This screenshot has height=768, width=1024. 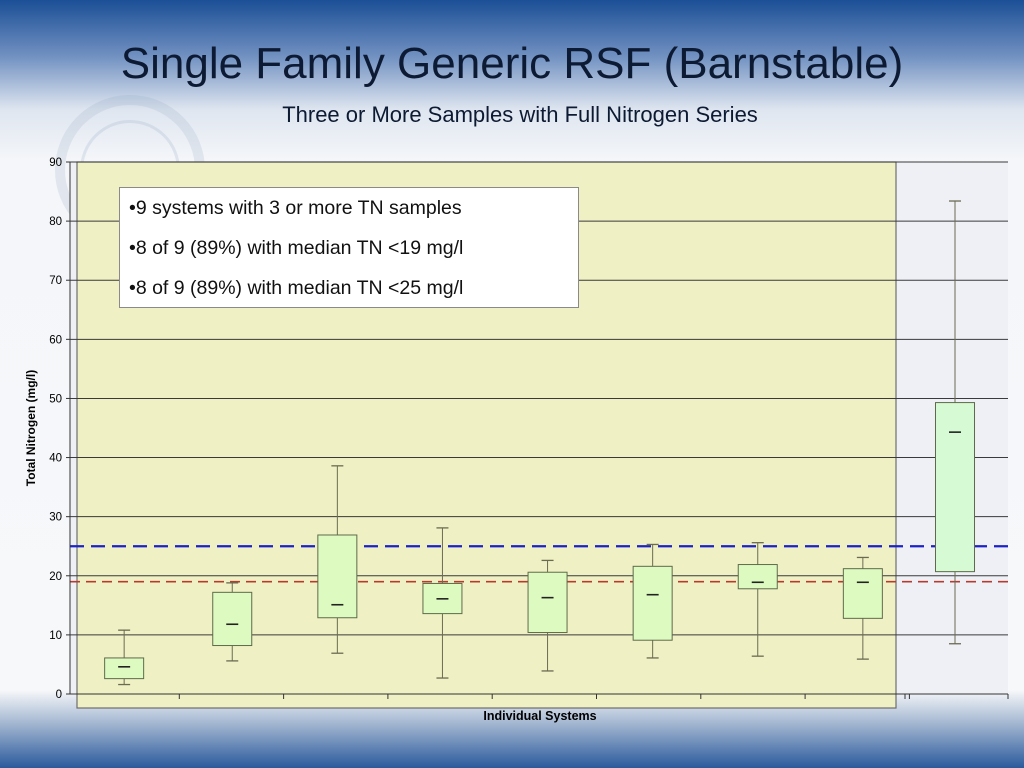 What do you see at coordinates (55, 399) in the screenshot?
I see `y-tick-label: 50` at bounding box center [55, 399].